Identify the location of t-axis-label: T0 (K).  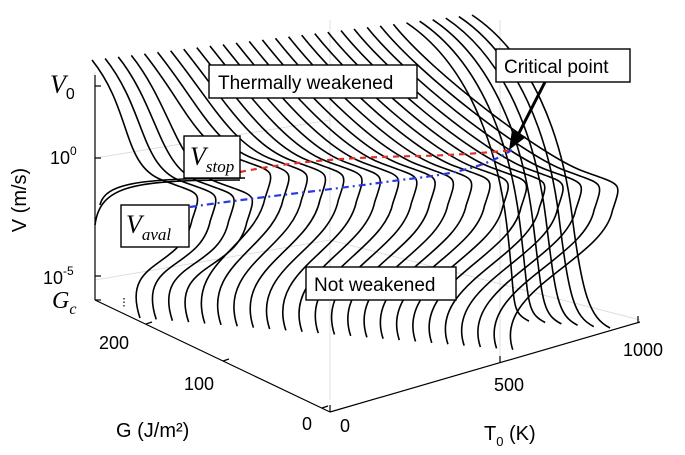
(510, 436).